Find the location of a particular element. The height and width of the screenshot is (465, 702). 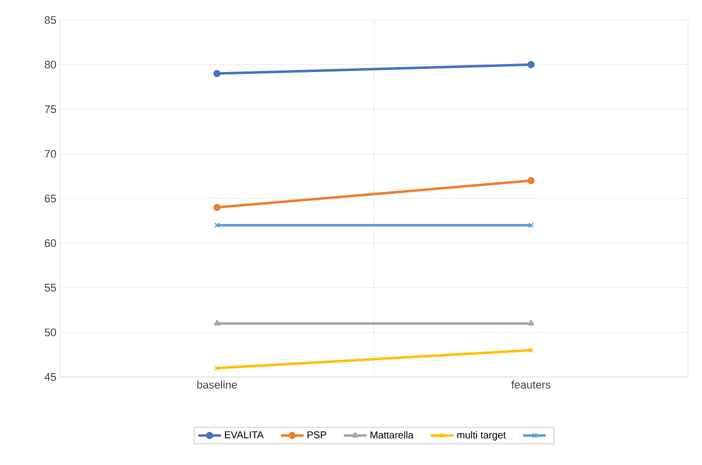

y-tick-label: 55 is located at coordinates (50, 288).